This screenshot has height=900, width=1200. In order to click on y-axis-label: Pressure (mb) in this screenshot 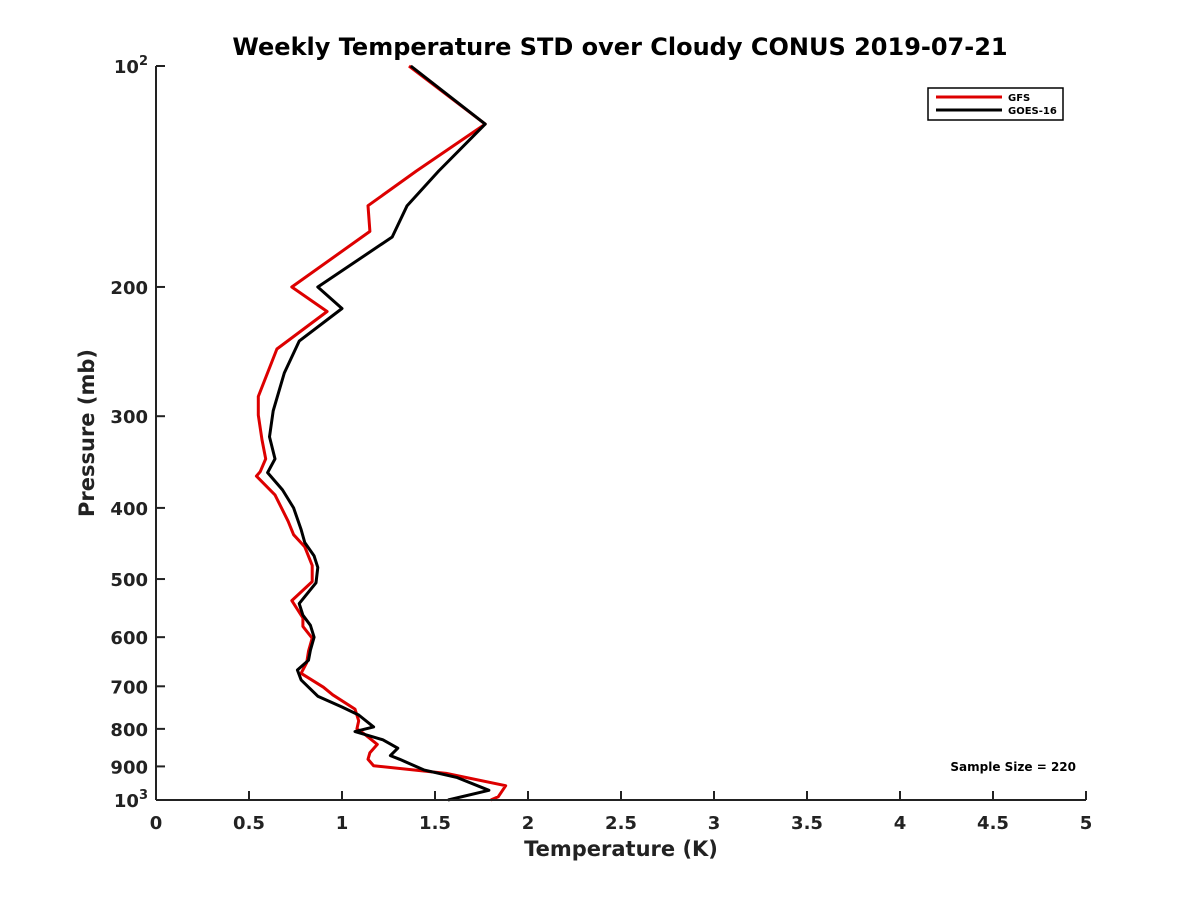, I will do `click(87, 433)`.